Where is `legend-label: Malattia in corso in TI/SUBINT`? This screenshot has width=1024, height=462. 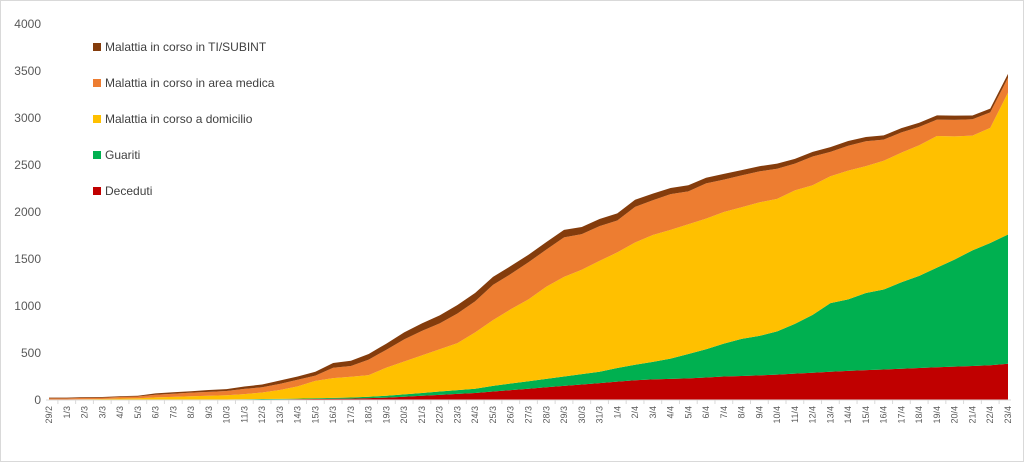
legend-label: Malattia in corso in TI/SUBINT is located at coordinates (186, 47).